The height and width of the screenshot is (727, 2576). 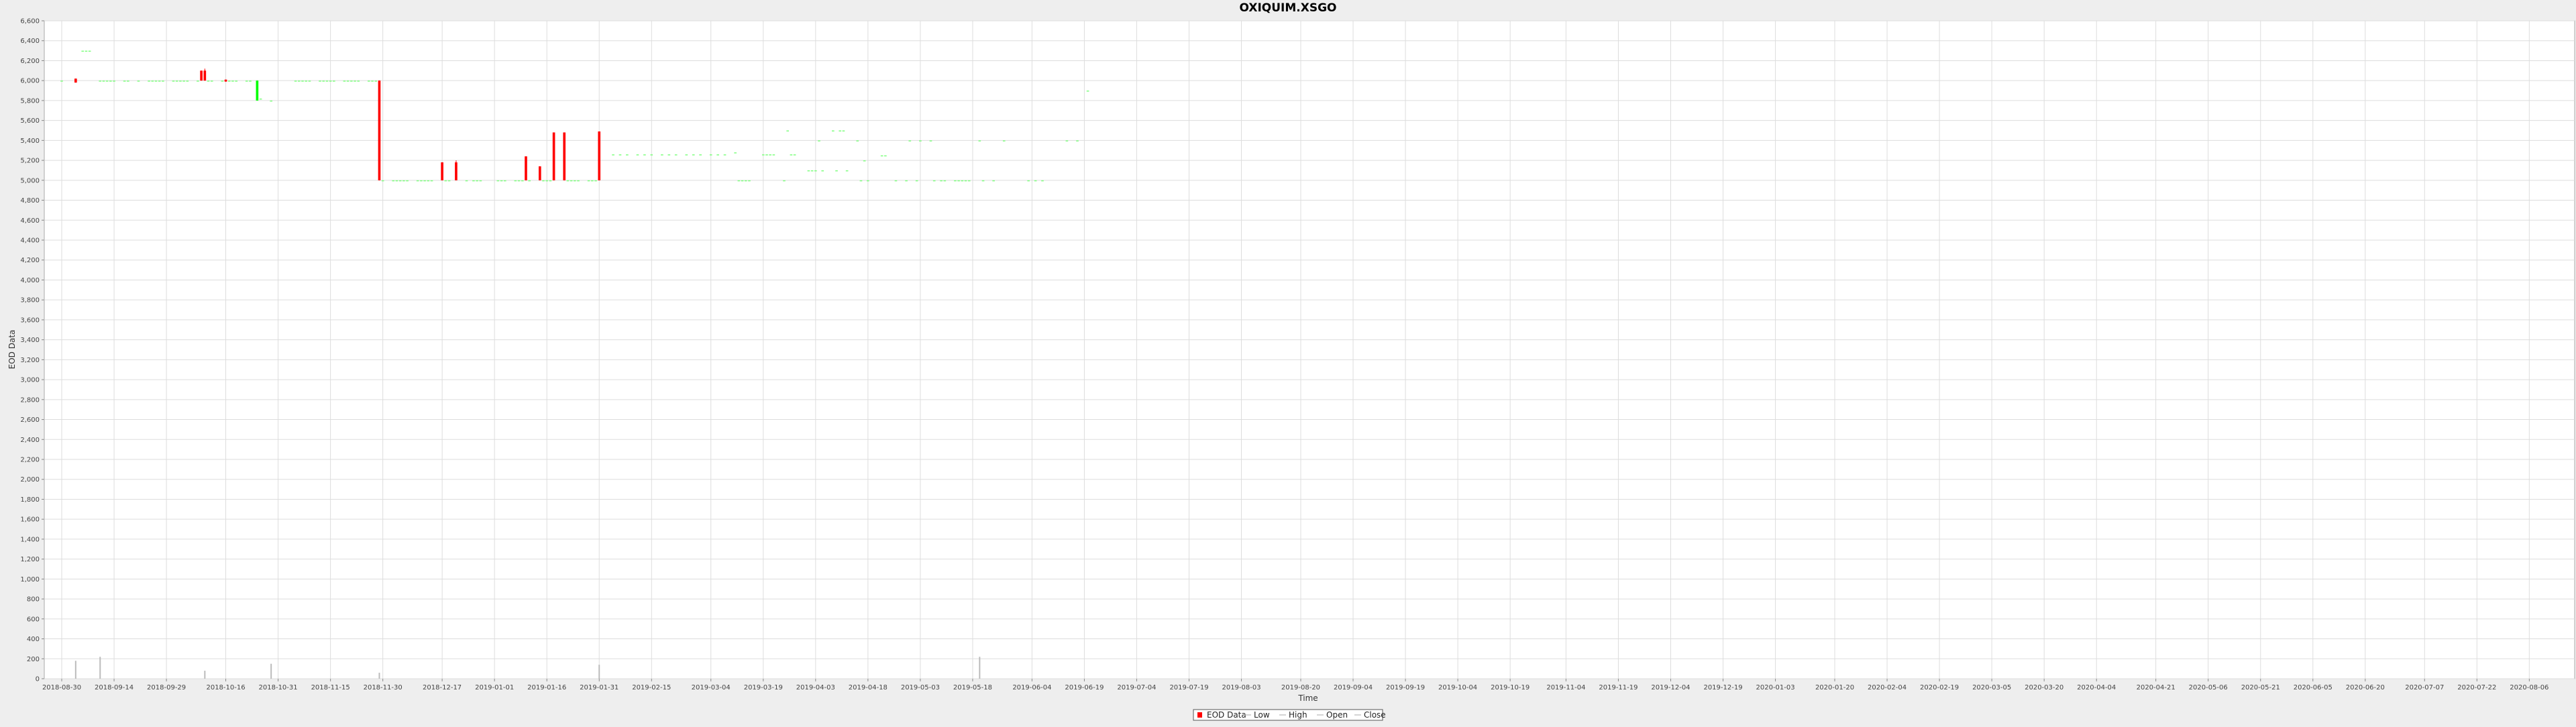 What do you see at coordinates (1188, 687) in the screenshot?
I see `x-tick-label: 2019-07-19` at bounding box center [1188, 687].